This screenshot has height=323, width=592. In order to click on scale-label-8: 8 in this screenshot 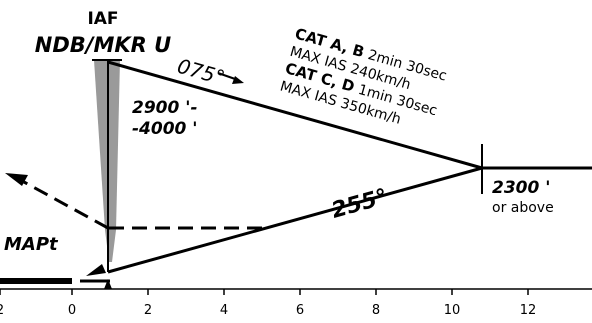, I will do `click(376, 310)`.